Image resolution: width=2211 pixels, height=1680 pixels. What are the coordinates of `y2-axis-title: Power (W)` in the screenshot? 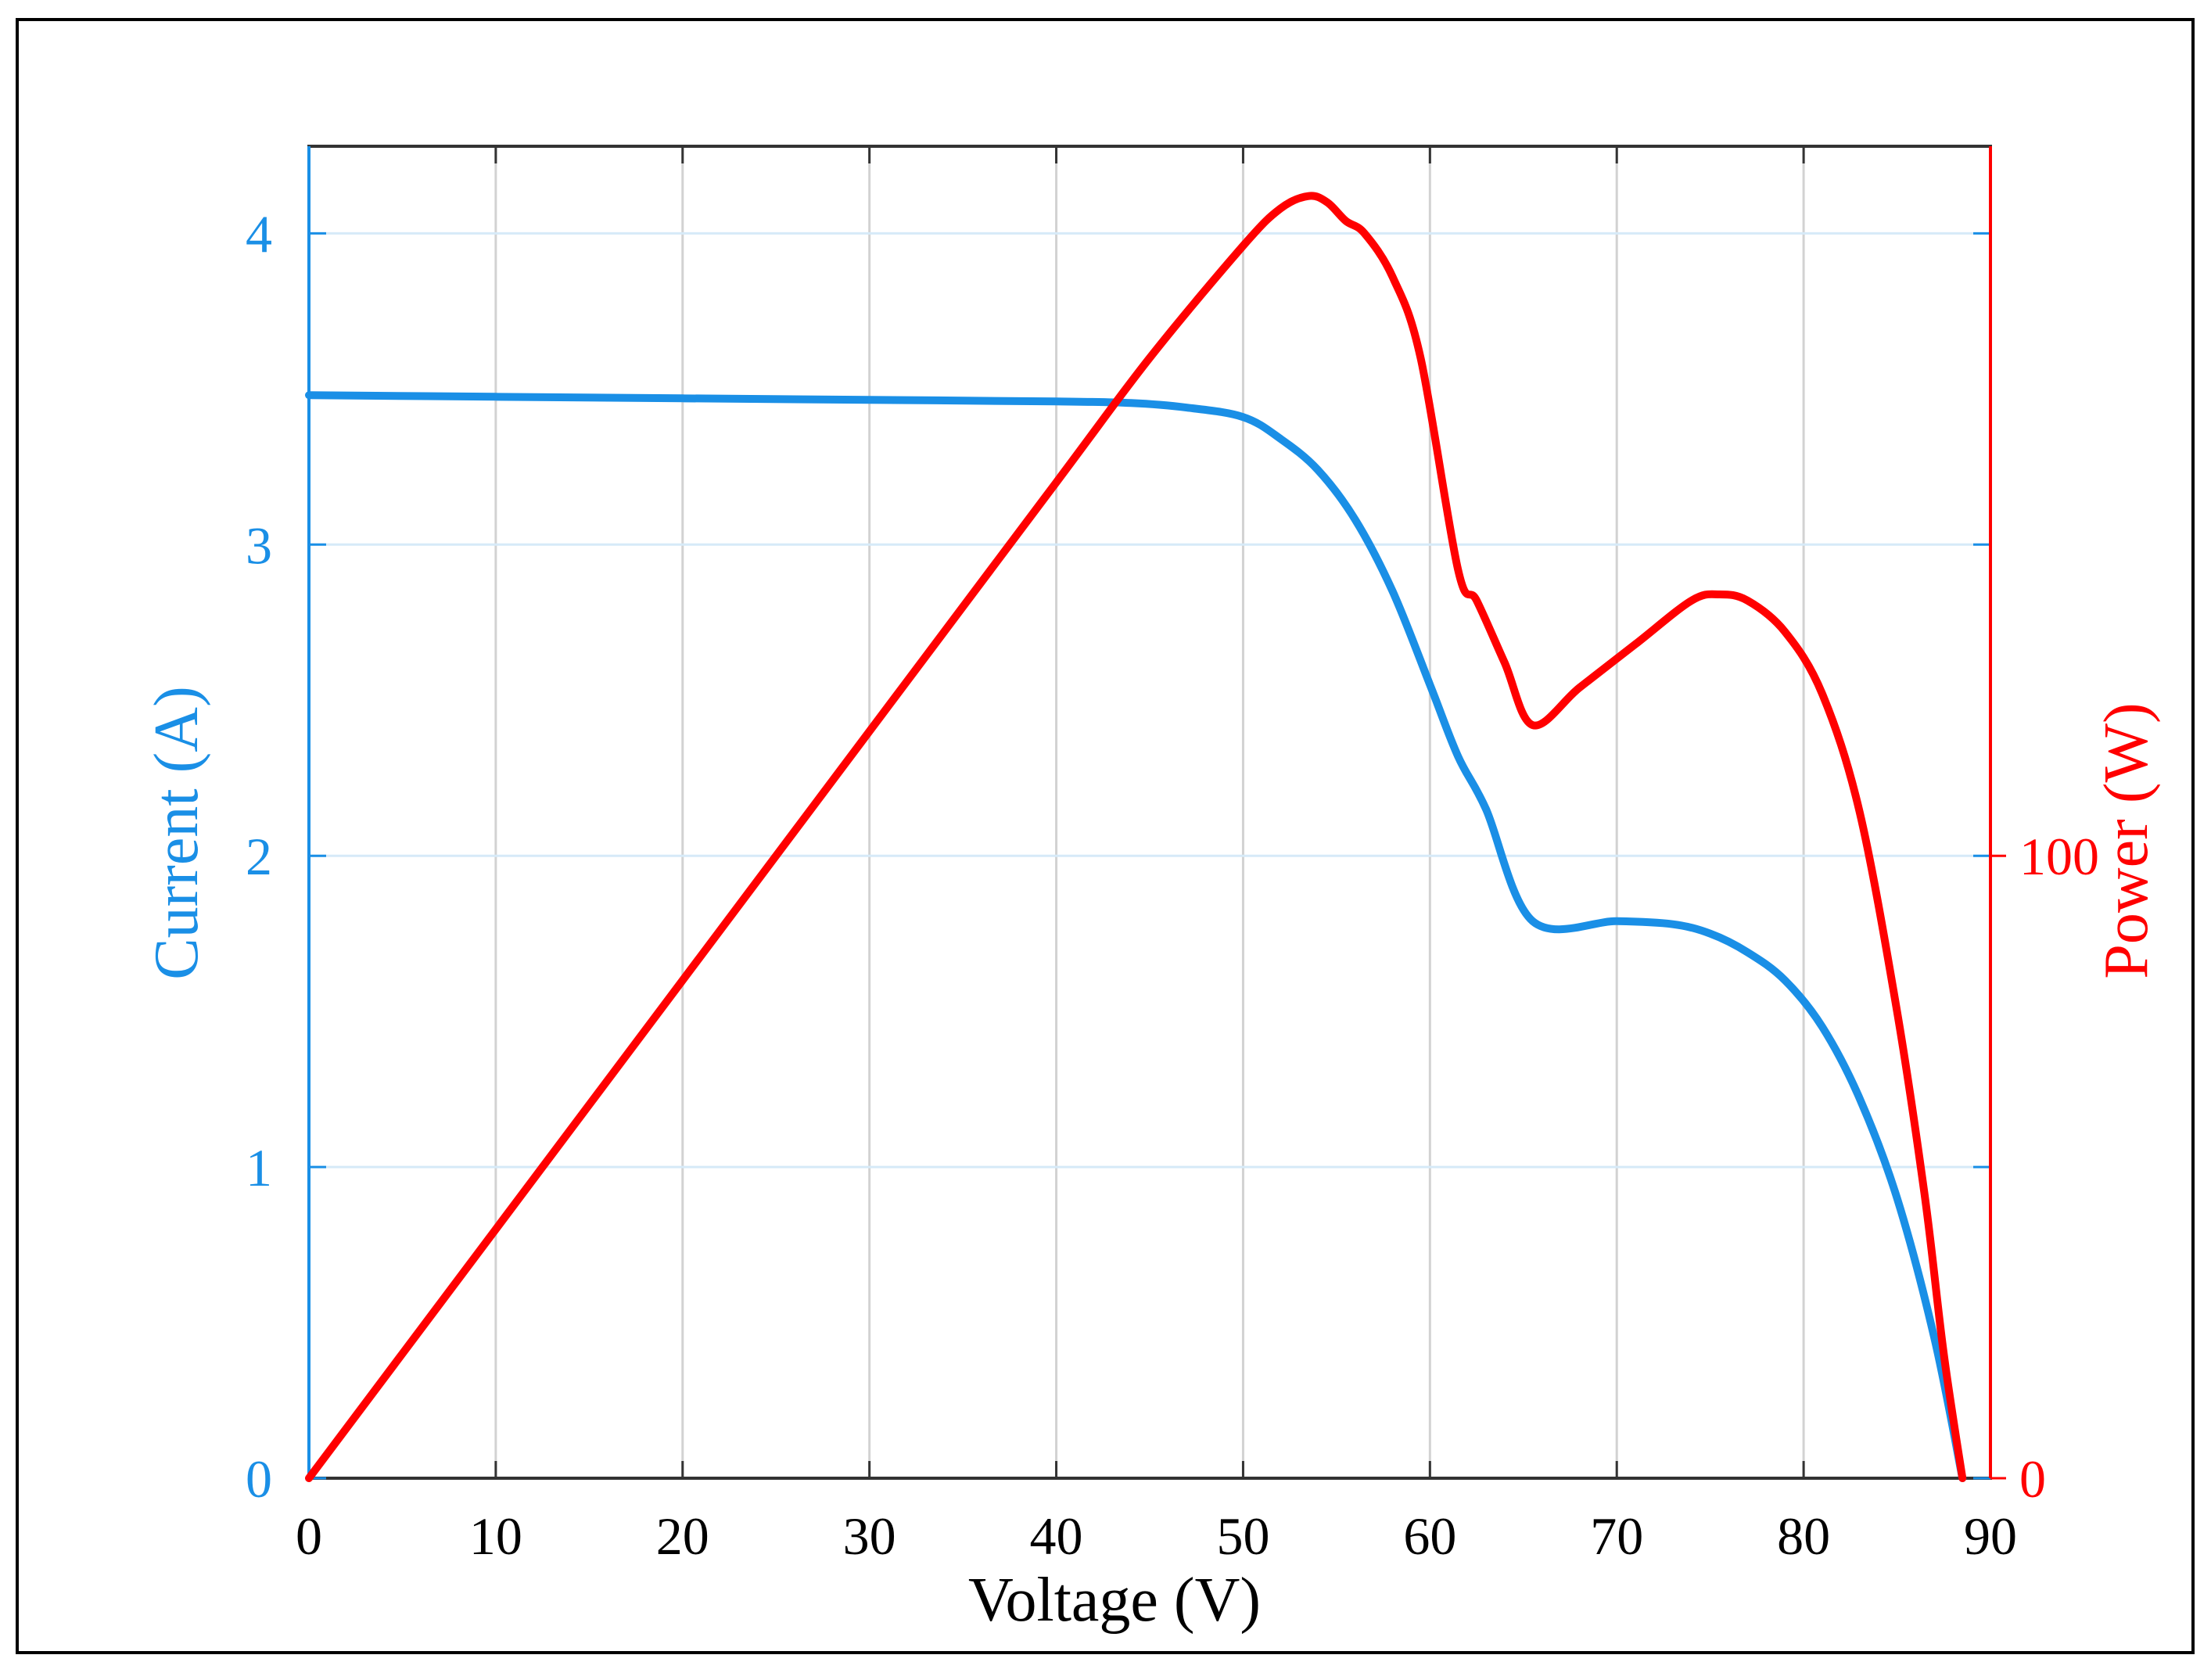 It's located at (2126, 840).